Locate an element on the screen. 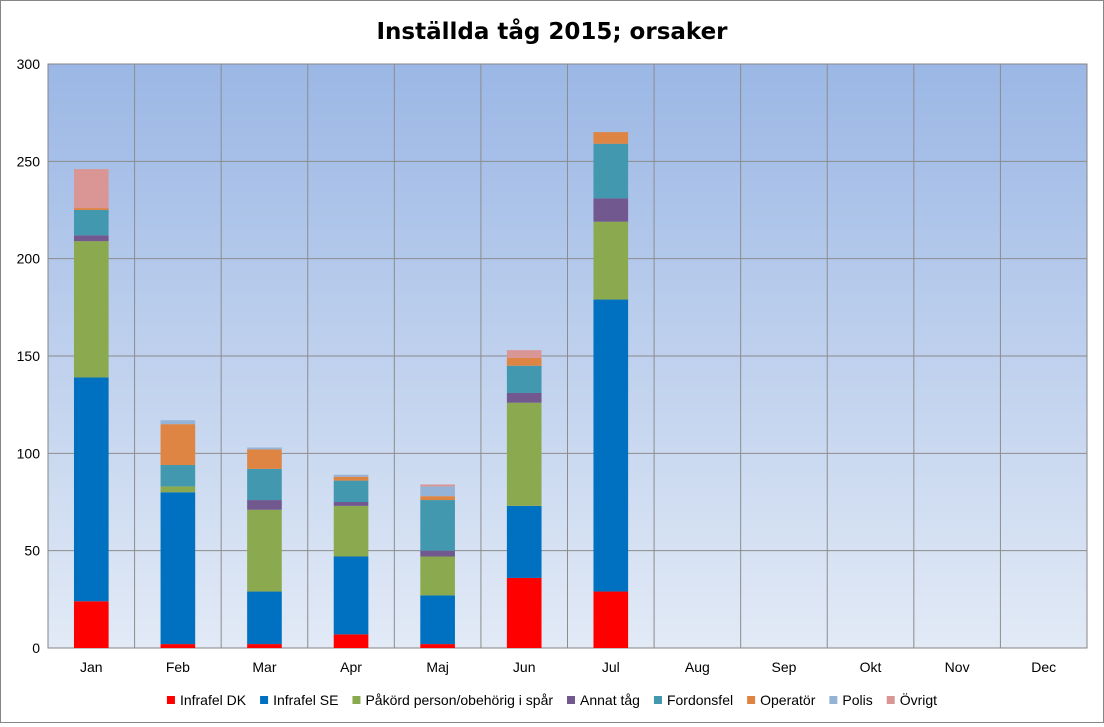 Image resolution: width=1104 pixels, height=727 pixels. x-tick-label: Mar is located at coordinates (264, 667).